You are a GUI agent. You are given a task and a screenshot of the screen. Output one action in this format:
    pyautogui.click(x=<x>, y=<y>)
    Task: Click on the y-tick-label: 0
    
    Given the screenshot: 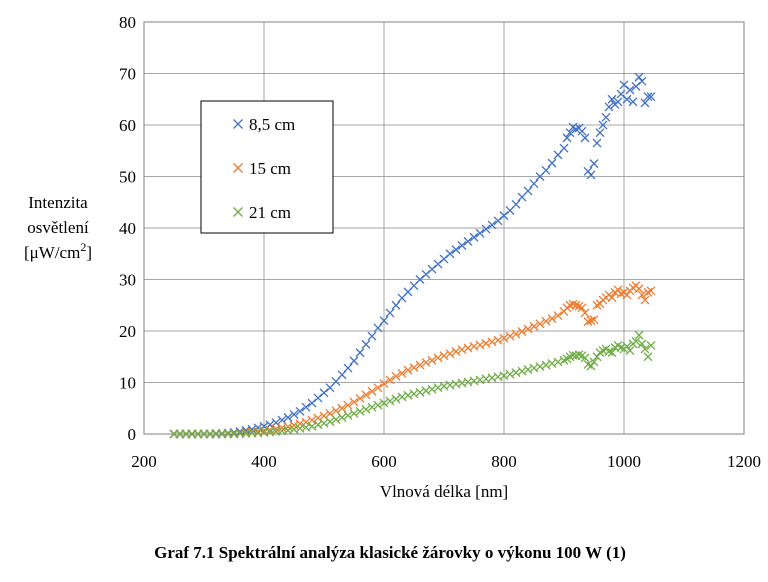 What is the action you would take?
    pyautogui.click(x=132, y=434)
    